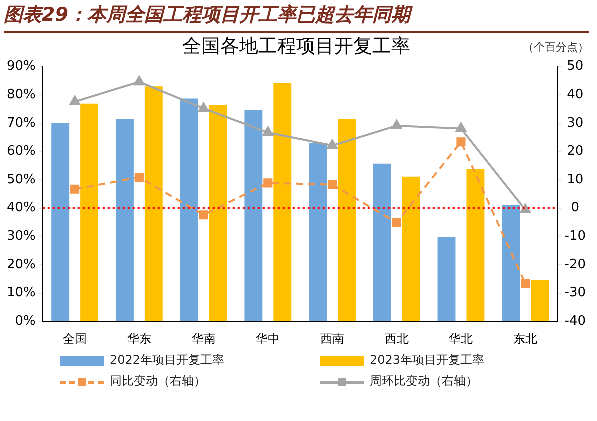  I want to click on y2-tick-label: -20, so click(575, 264).